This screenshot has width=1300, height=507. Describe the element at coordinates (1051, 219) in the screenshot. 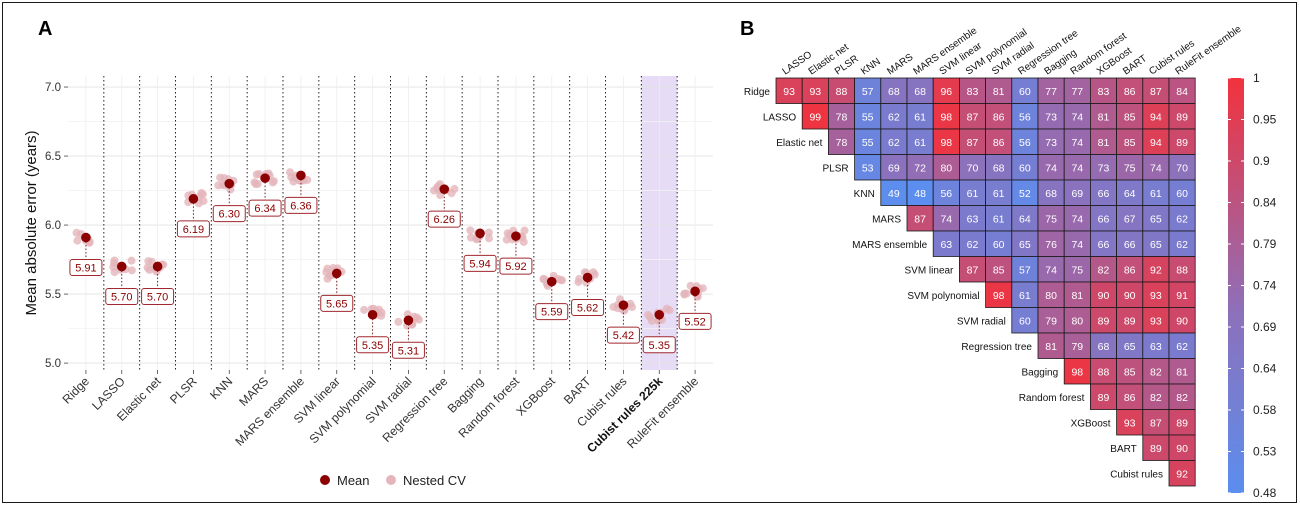

I see `heatmap-cell-value: 75` at that location.